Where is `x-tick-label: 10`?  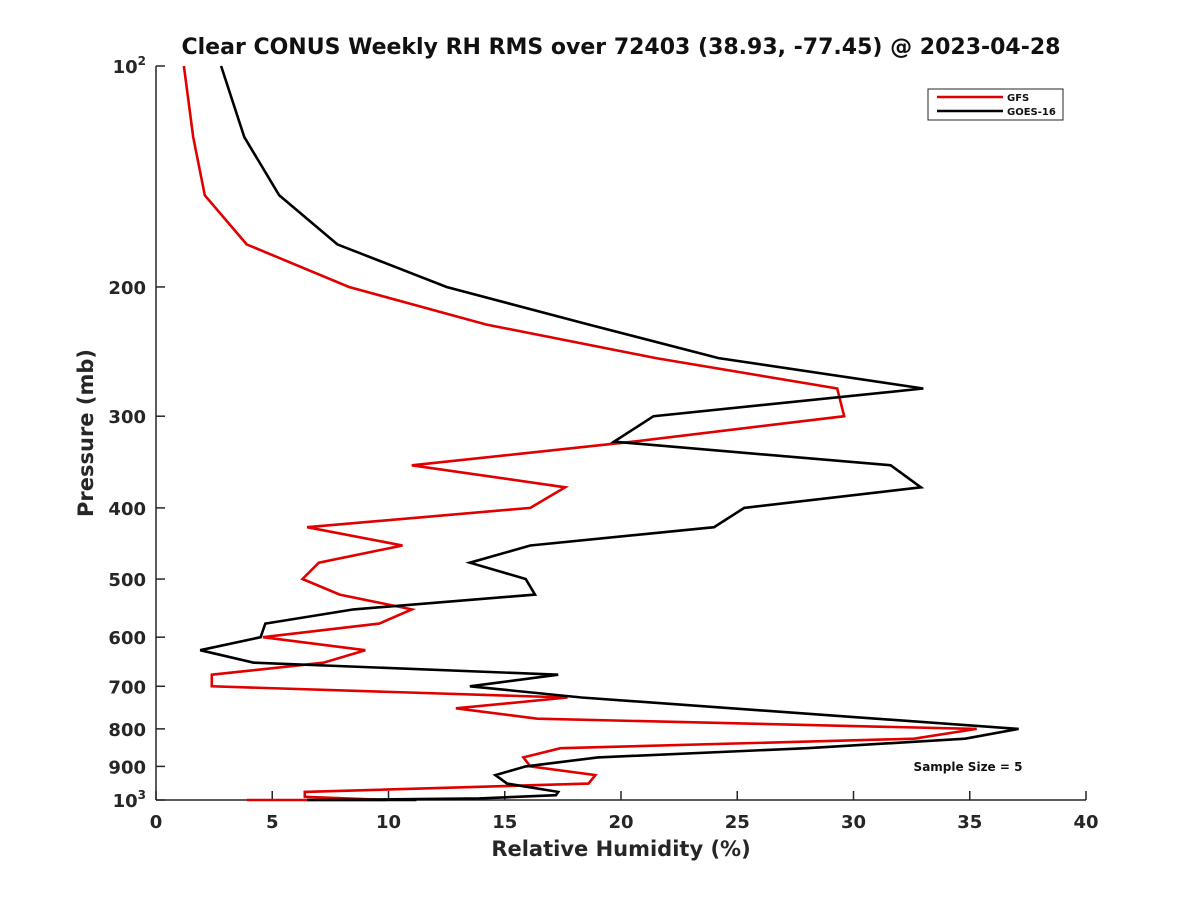
x-tick-label: 10 is located at coordinates (388, 822).